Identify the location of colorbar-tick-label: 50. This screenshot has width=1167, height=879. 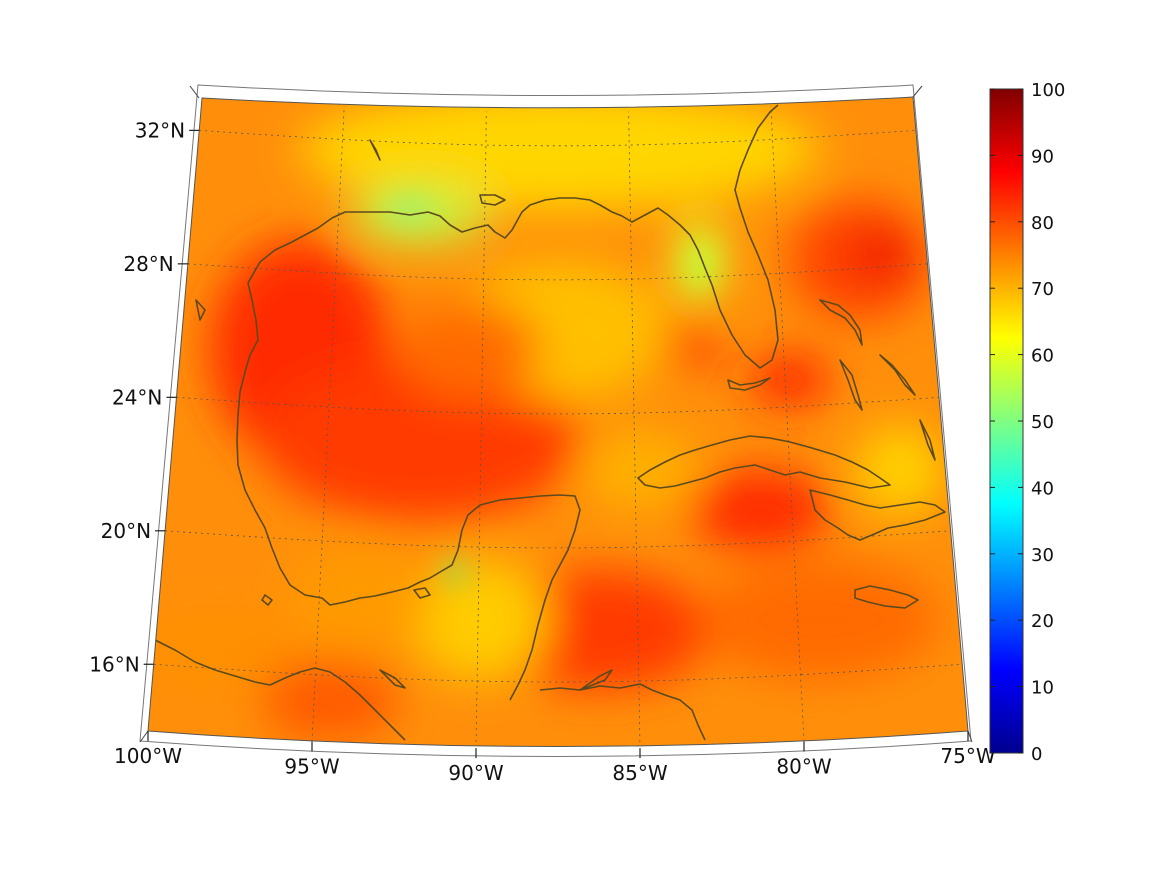
(1042, 422).